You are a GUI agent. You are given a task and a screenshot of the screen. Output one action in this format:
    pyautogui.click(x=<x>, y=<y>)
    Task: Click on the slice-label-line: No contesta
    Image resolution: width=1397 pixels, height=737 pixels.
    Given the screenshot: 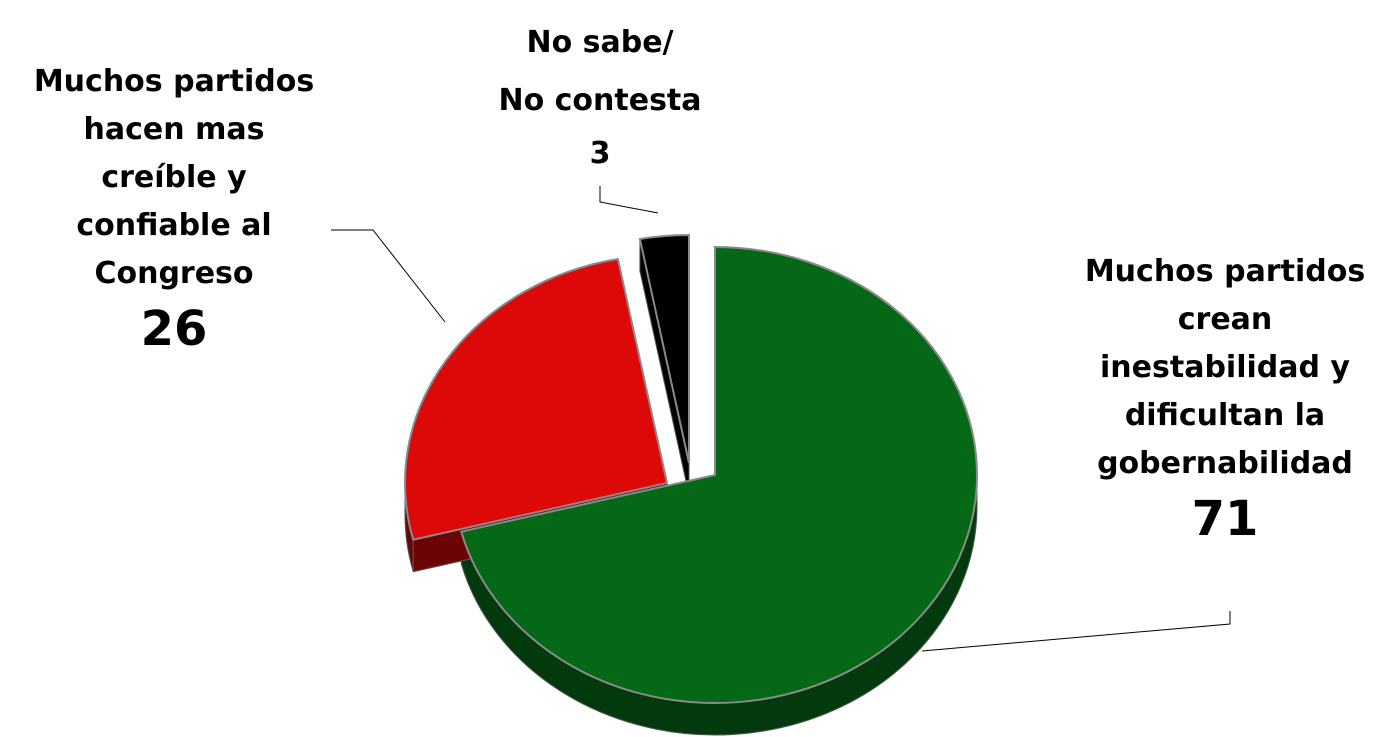 What is the action you would take?
    pyautogui.click(x=600, y=100)
    